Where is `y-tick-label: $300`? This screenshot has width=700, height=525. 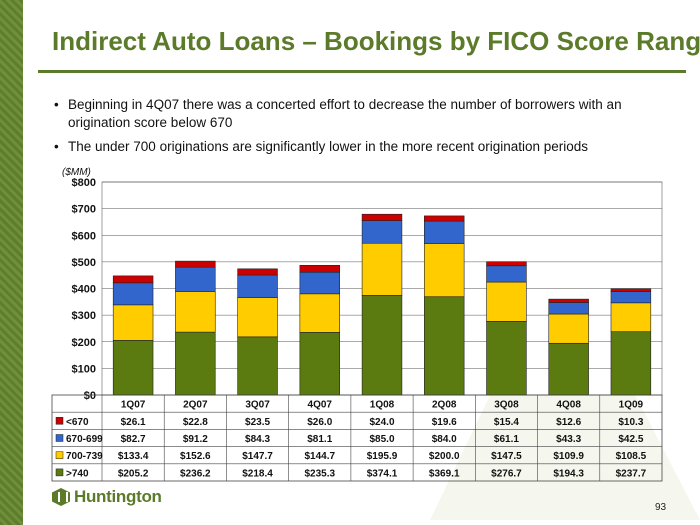
y-tick-label: $300 is located at coordinates (84, 316).